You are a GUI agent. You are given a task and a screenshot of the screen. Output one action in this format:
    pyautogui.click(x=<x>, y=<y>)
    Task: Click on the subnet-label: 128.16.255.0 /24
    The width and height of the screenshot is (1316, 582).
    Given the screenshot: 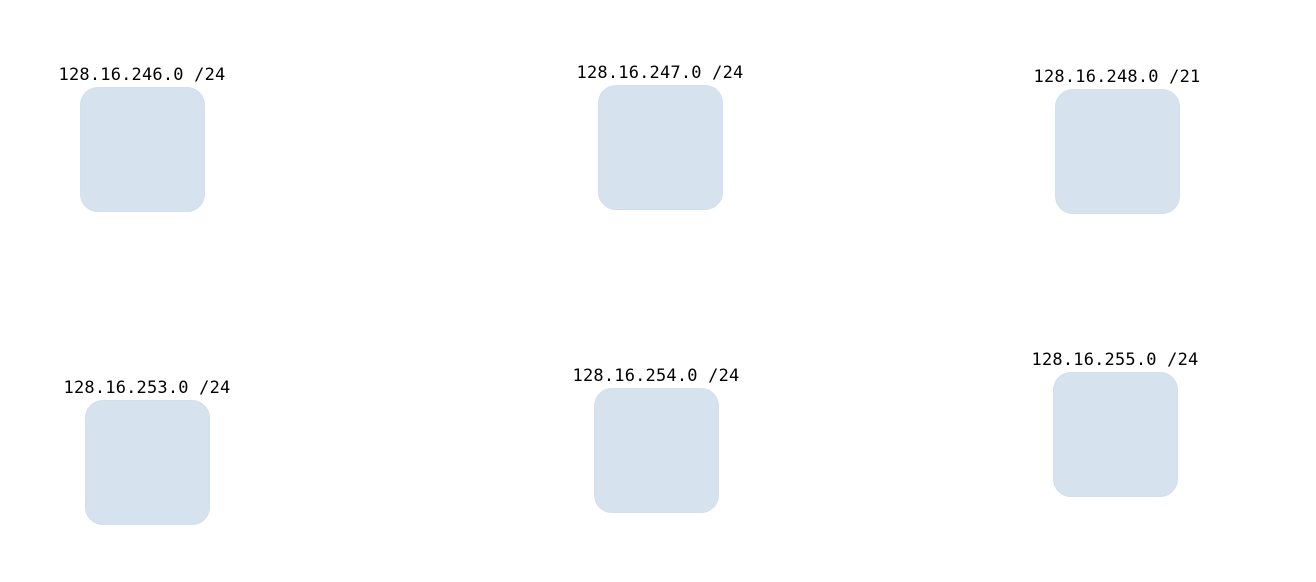 What is the action you would take?
    pyautogui.click(x=1115, y=360)
    